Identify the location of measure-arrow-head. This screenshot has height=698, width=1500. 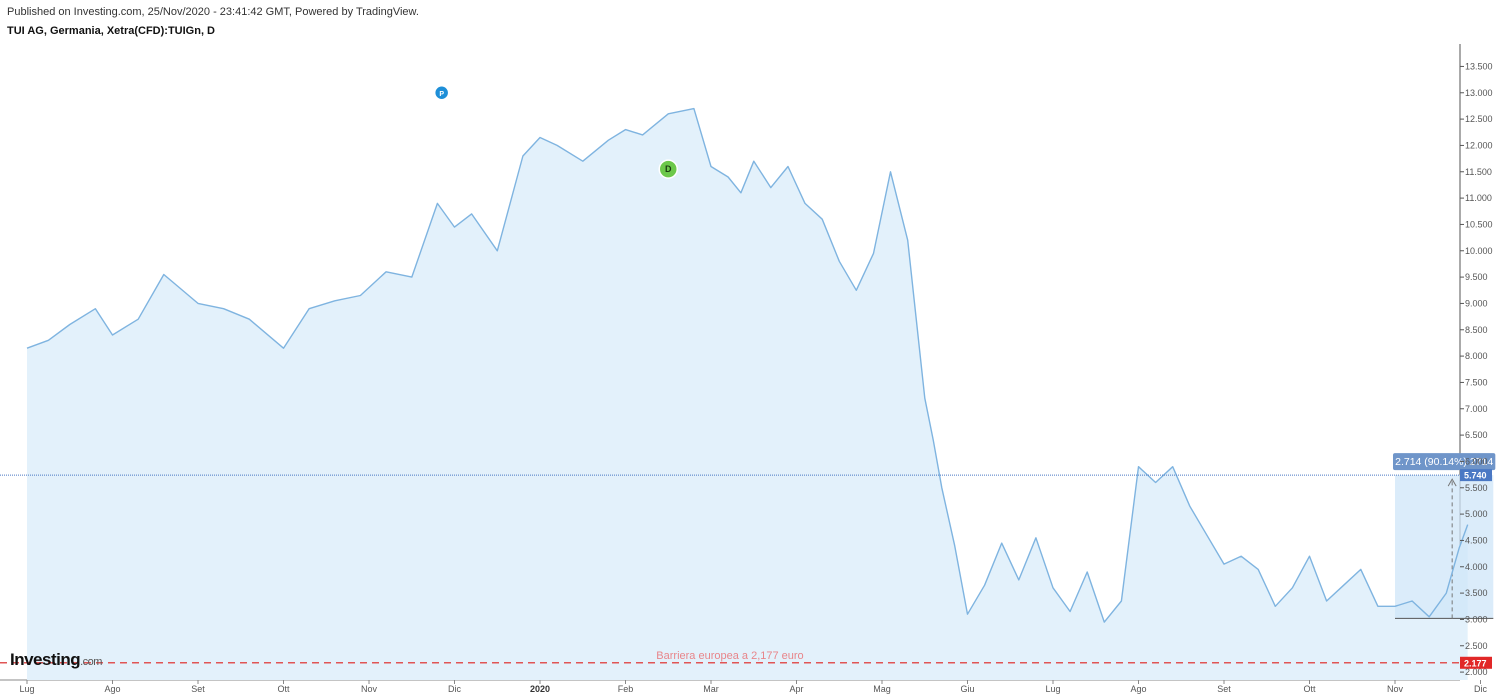
(1452, 482).